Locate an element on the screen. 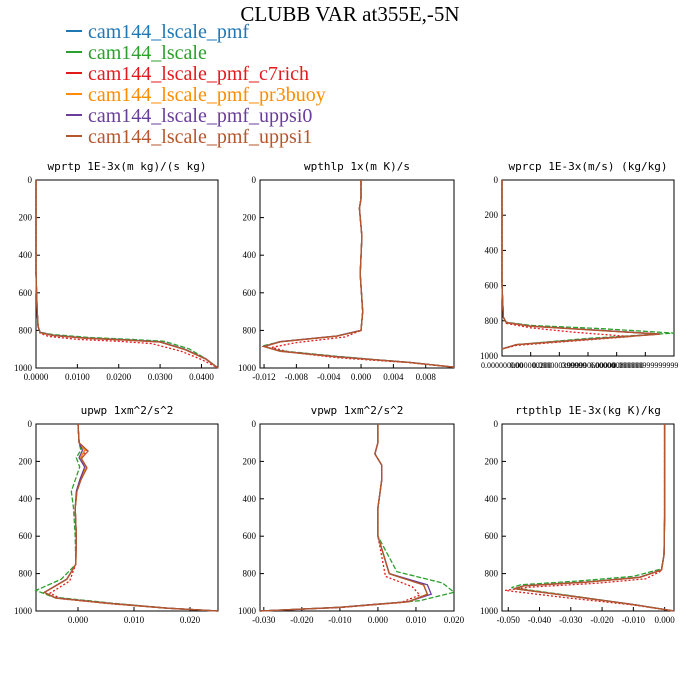  legend-label: cam144_lscale_pmf is located at coordinates (169, 32).